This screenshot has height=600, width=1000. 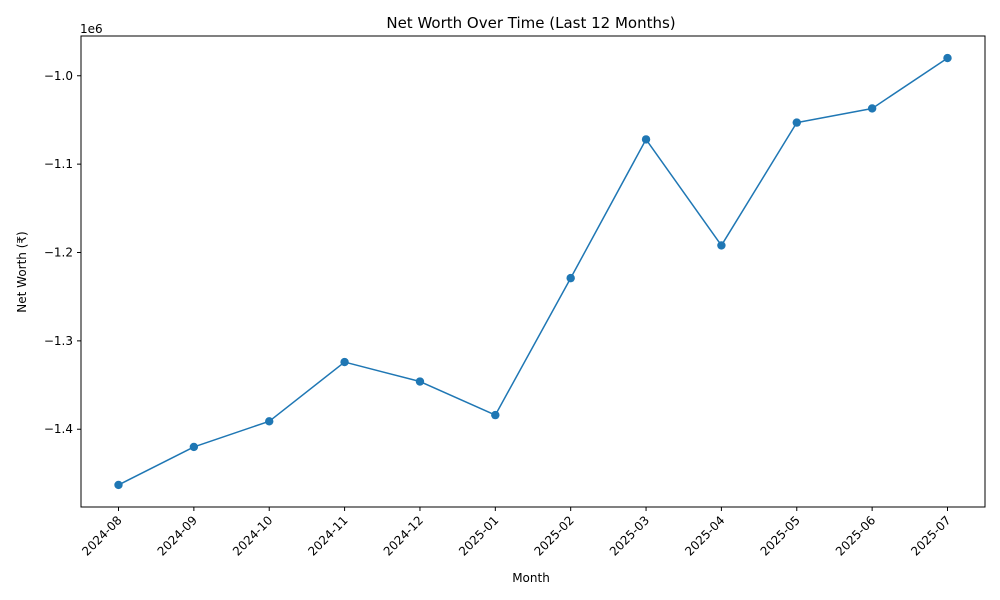 I want to click on y-tick-label: −1.0, so click(x=58, y=76).